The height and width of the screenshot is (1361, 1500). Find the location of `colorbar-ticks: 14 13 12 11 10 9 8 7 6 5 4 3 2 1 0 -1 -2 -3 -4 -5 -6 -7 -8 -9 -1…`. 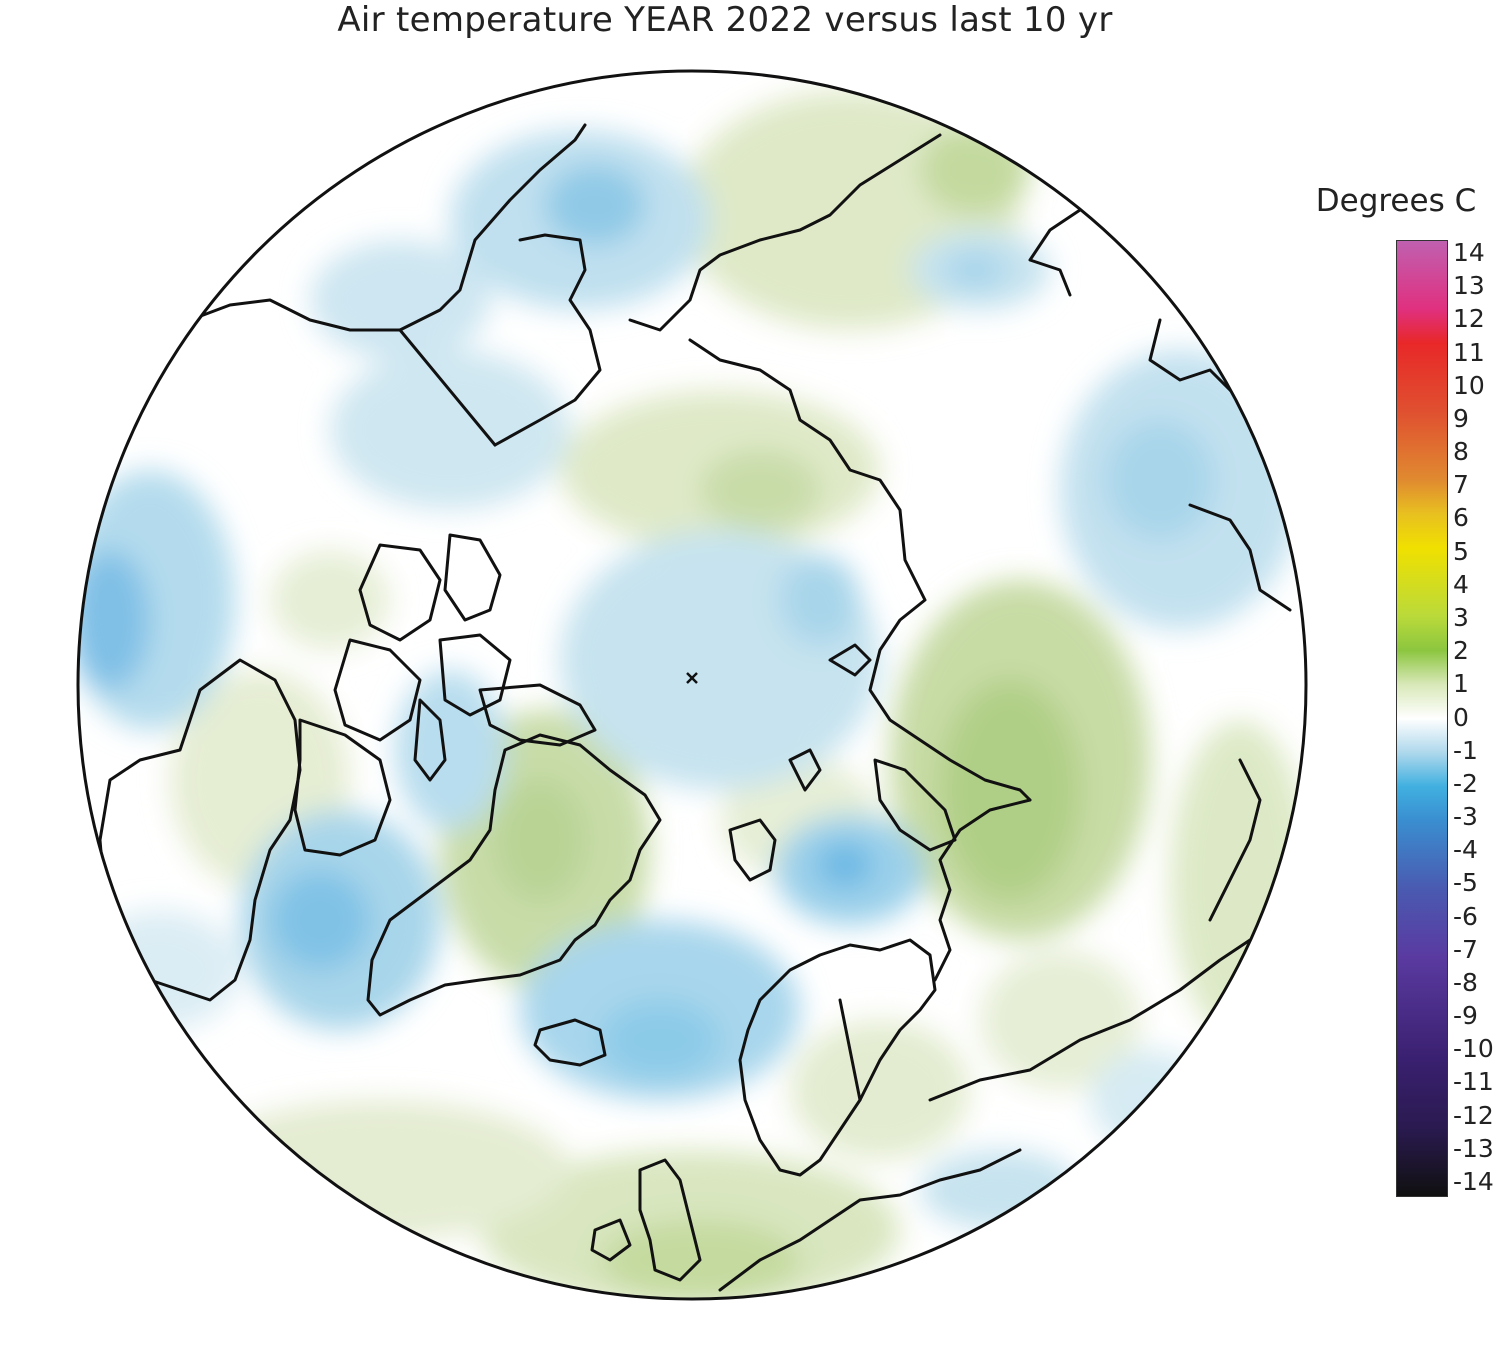

colorbar-ticks: 14 13 12 11 10 9 8 7 6 5 4 3 2 1 0 -1 -2 -3 -4 -5 -6 -7 -8 -9 -1… is located at coordinates (1476, 718).